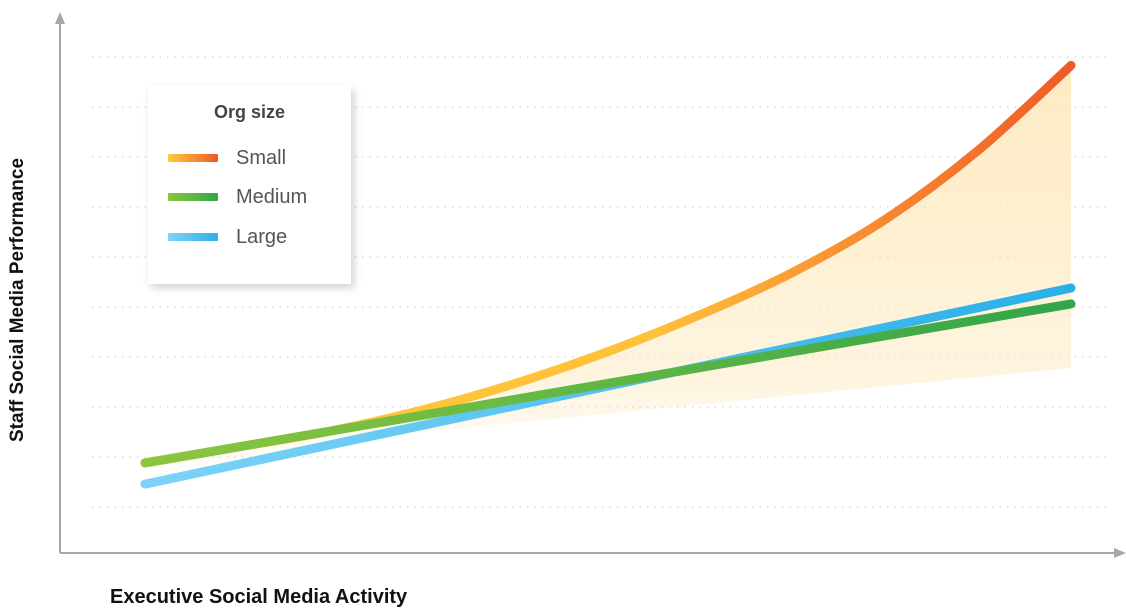 The height and width of the screenshot is (610, 1126). Describe the element at coordinates (17, 300) in the screenshot. I see `y-axis-label: Staff Social Media Performance` at that location.